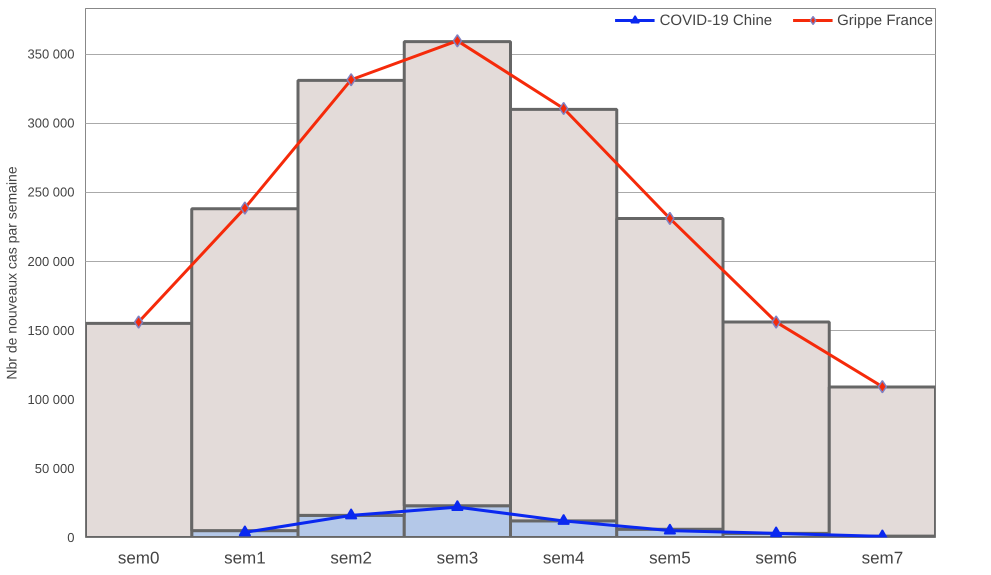 The image size is (991, 575). Describe the element at coordinates (51, 399) in the screenshot. I see `y-tick-label: 100 000` at that location.